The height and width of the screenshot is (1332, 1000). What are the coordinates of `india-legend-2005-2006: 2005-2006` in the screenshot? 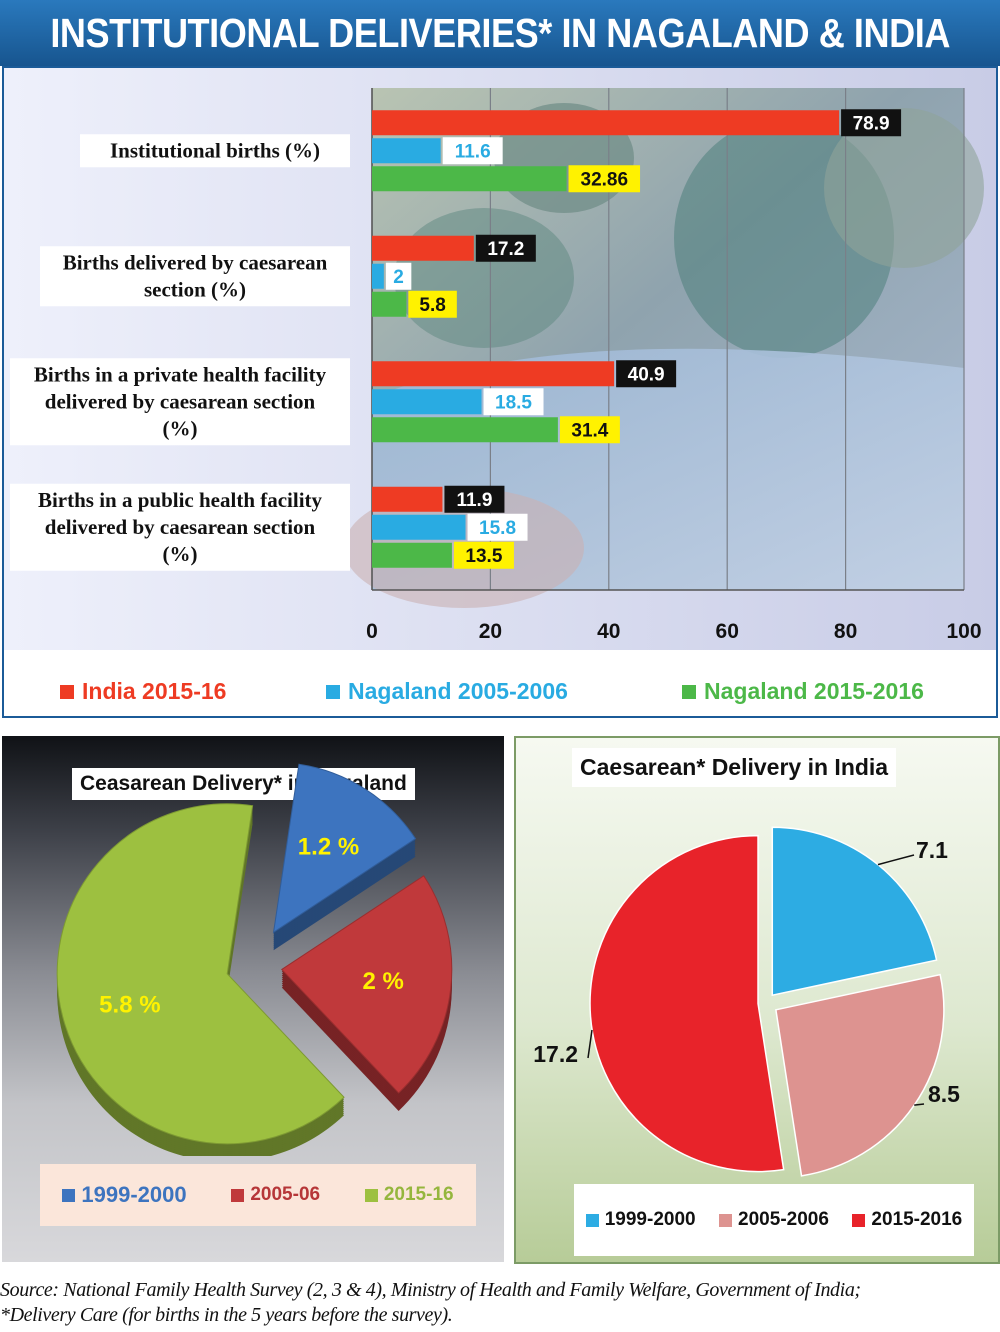 It's located at (774, 1220).